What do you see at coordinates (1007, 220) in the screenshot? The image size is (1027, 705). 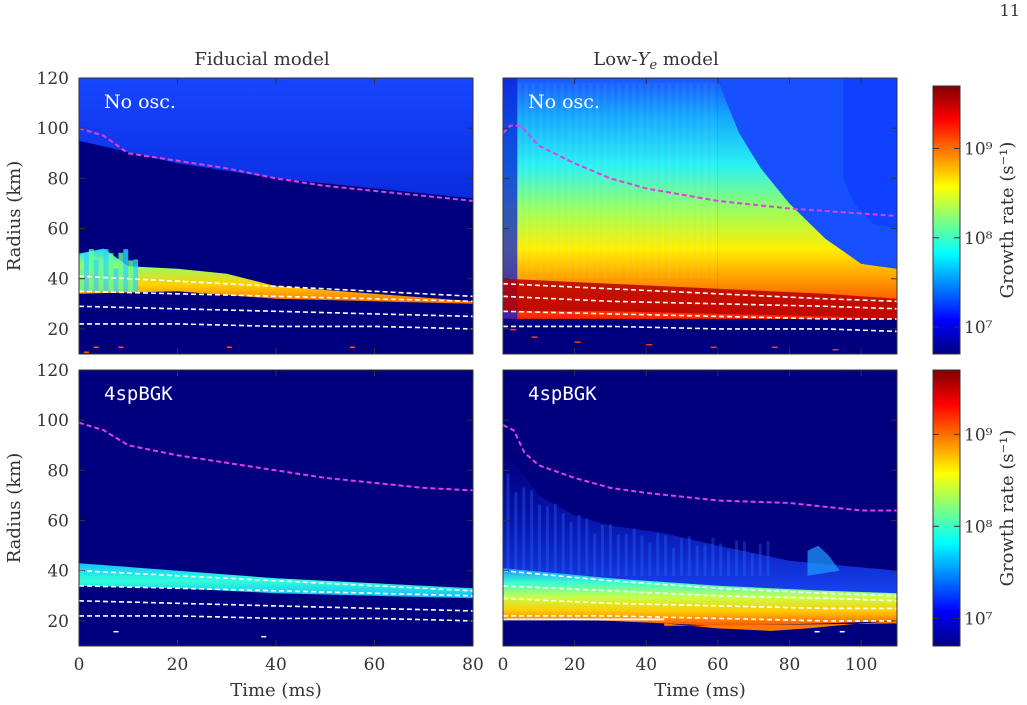 I see `colorbar-top-label: Growth rate (s⁻¹)` at bounding box center [1007, 220].